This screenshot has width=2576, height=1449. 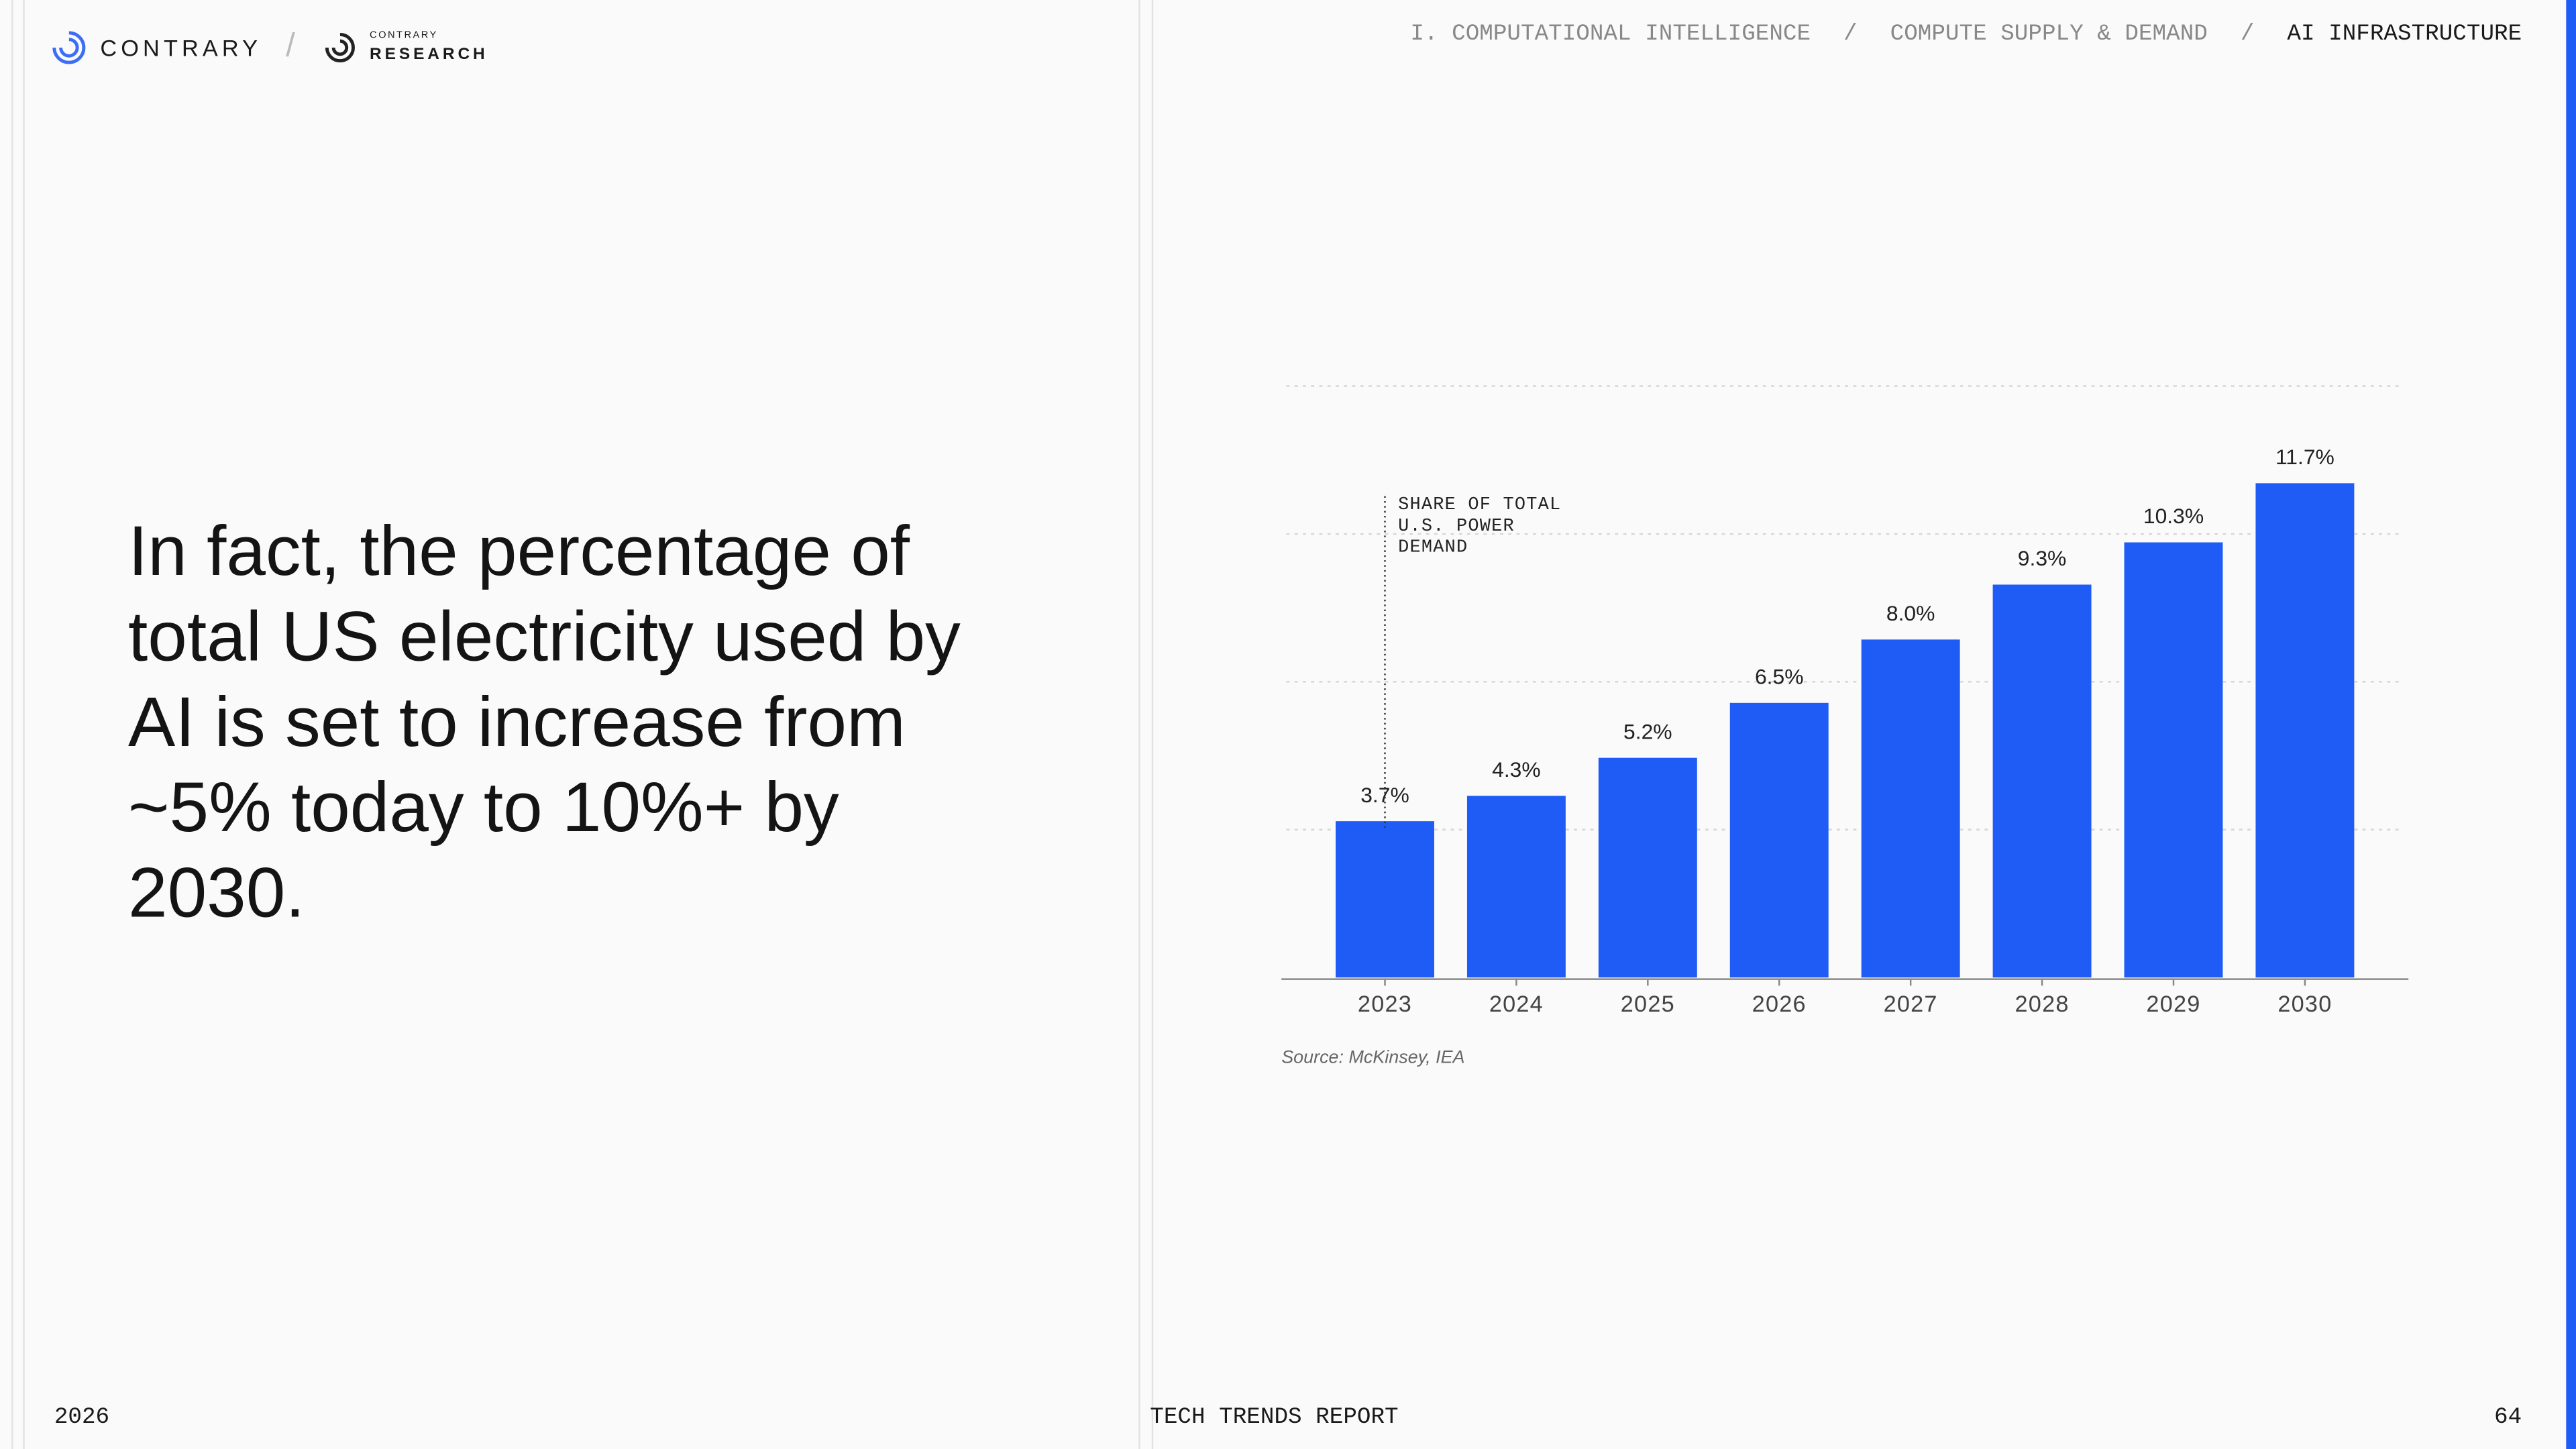 What do you see at coordinates (2304, 1004) in the screenshot?
I see `x-tick-label: 2030` at bounding box center [2304, 1004].